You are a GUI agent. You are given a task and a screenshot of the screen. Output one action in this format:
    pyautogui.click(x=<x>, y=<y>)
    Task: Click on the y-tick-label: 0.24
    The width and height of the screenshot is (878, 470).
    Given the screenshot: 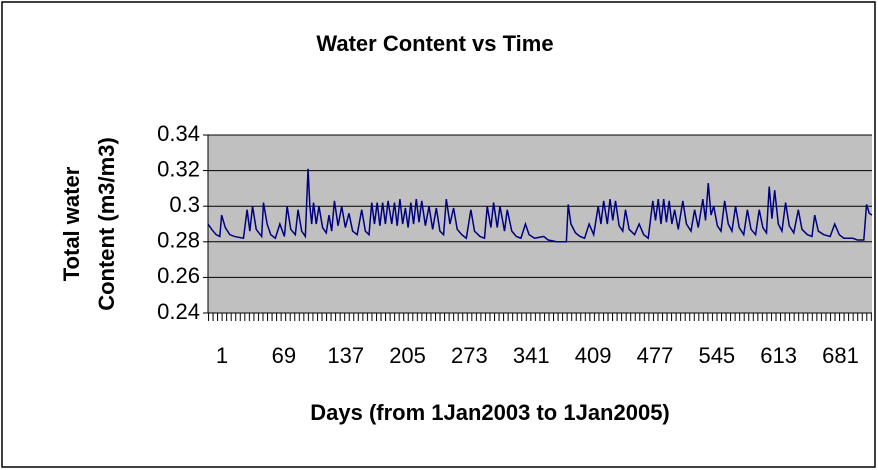 What is the action you would take?
    pyautogui.click(x=178, y=311)
    